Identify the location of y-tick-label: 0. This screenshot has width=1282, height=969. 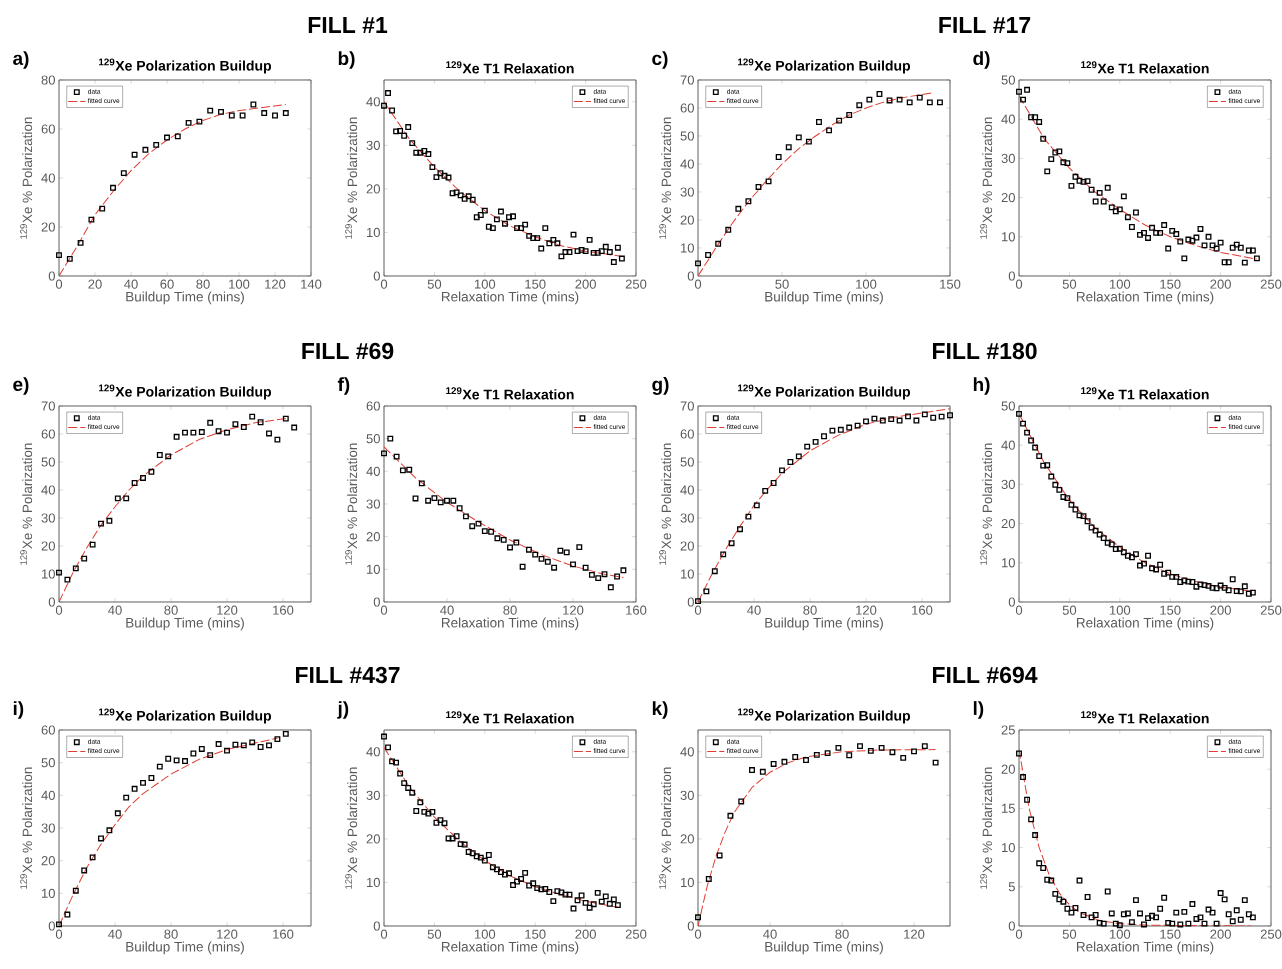
(376, 926).